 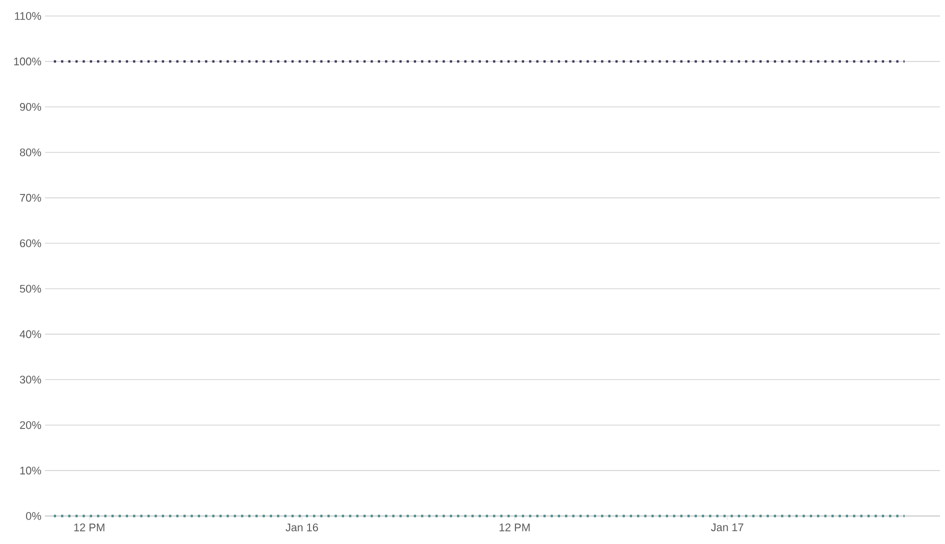 I want to click on y-tick-label: 110%, so click(x=28, y=16).